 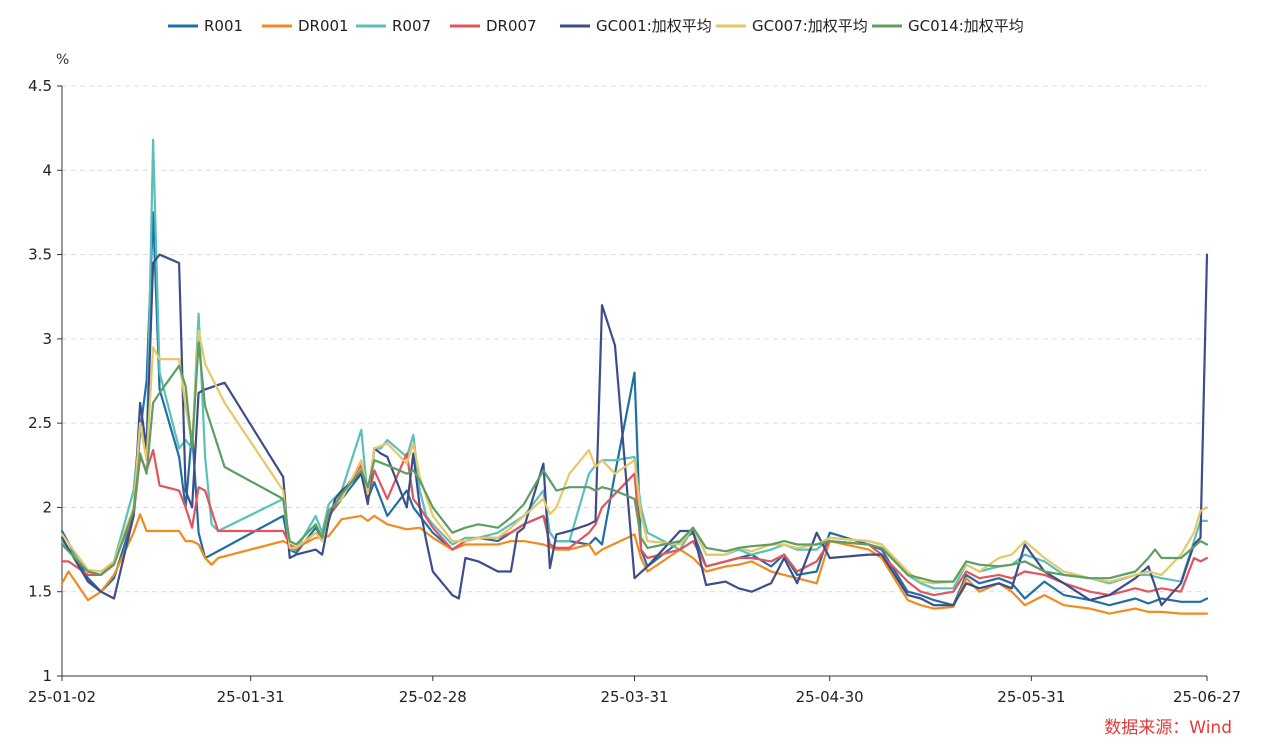 I want to click on x-tick-label: 25-05-31, so click(x=1031, y=697).